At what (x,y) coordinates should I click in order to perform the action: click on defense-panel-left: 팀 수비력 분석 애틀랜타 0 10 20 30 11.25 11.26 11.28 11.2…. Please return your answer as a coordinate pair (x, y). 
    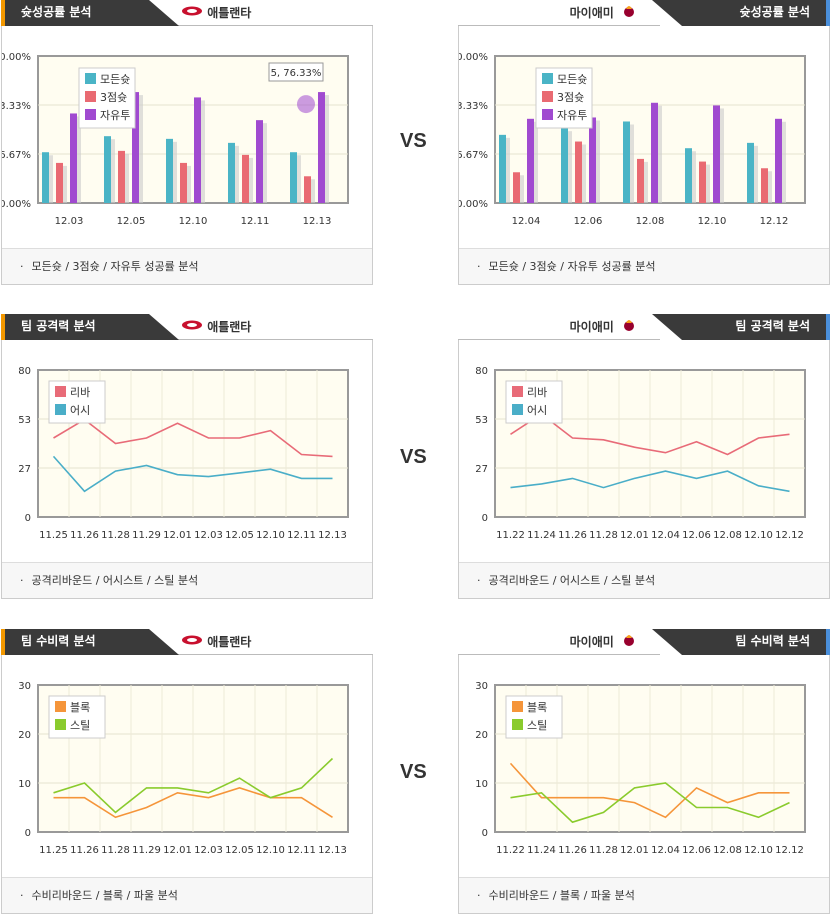
    Looking at the image, I should click on (187, 772).